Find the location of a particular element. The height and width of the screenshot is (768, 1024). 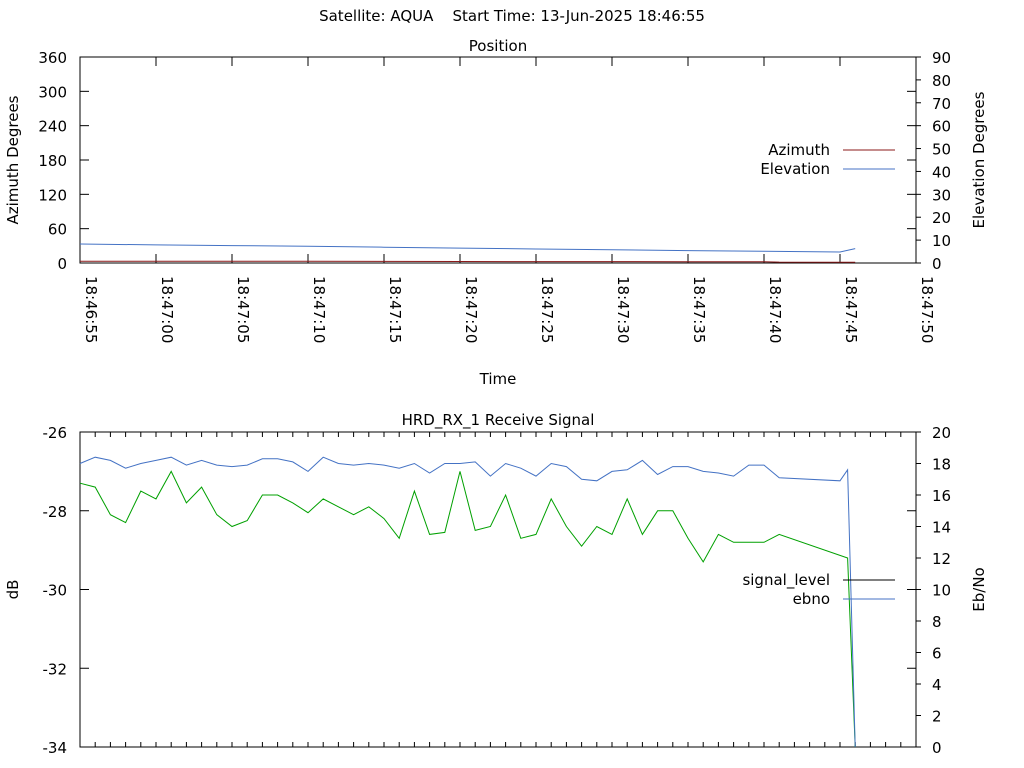

position-y-tick-label: 300 is located at coordinates (52, 92).